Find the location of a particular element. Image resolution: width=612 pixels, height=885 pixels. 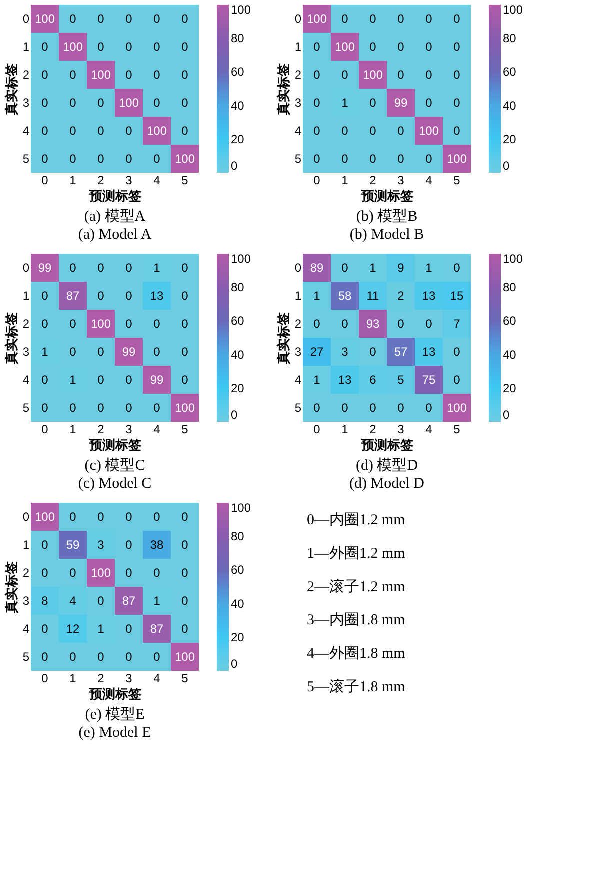

x-tick-label: 4 is located at coordinates (157, 679).